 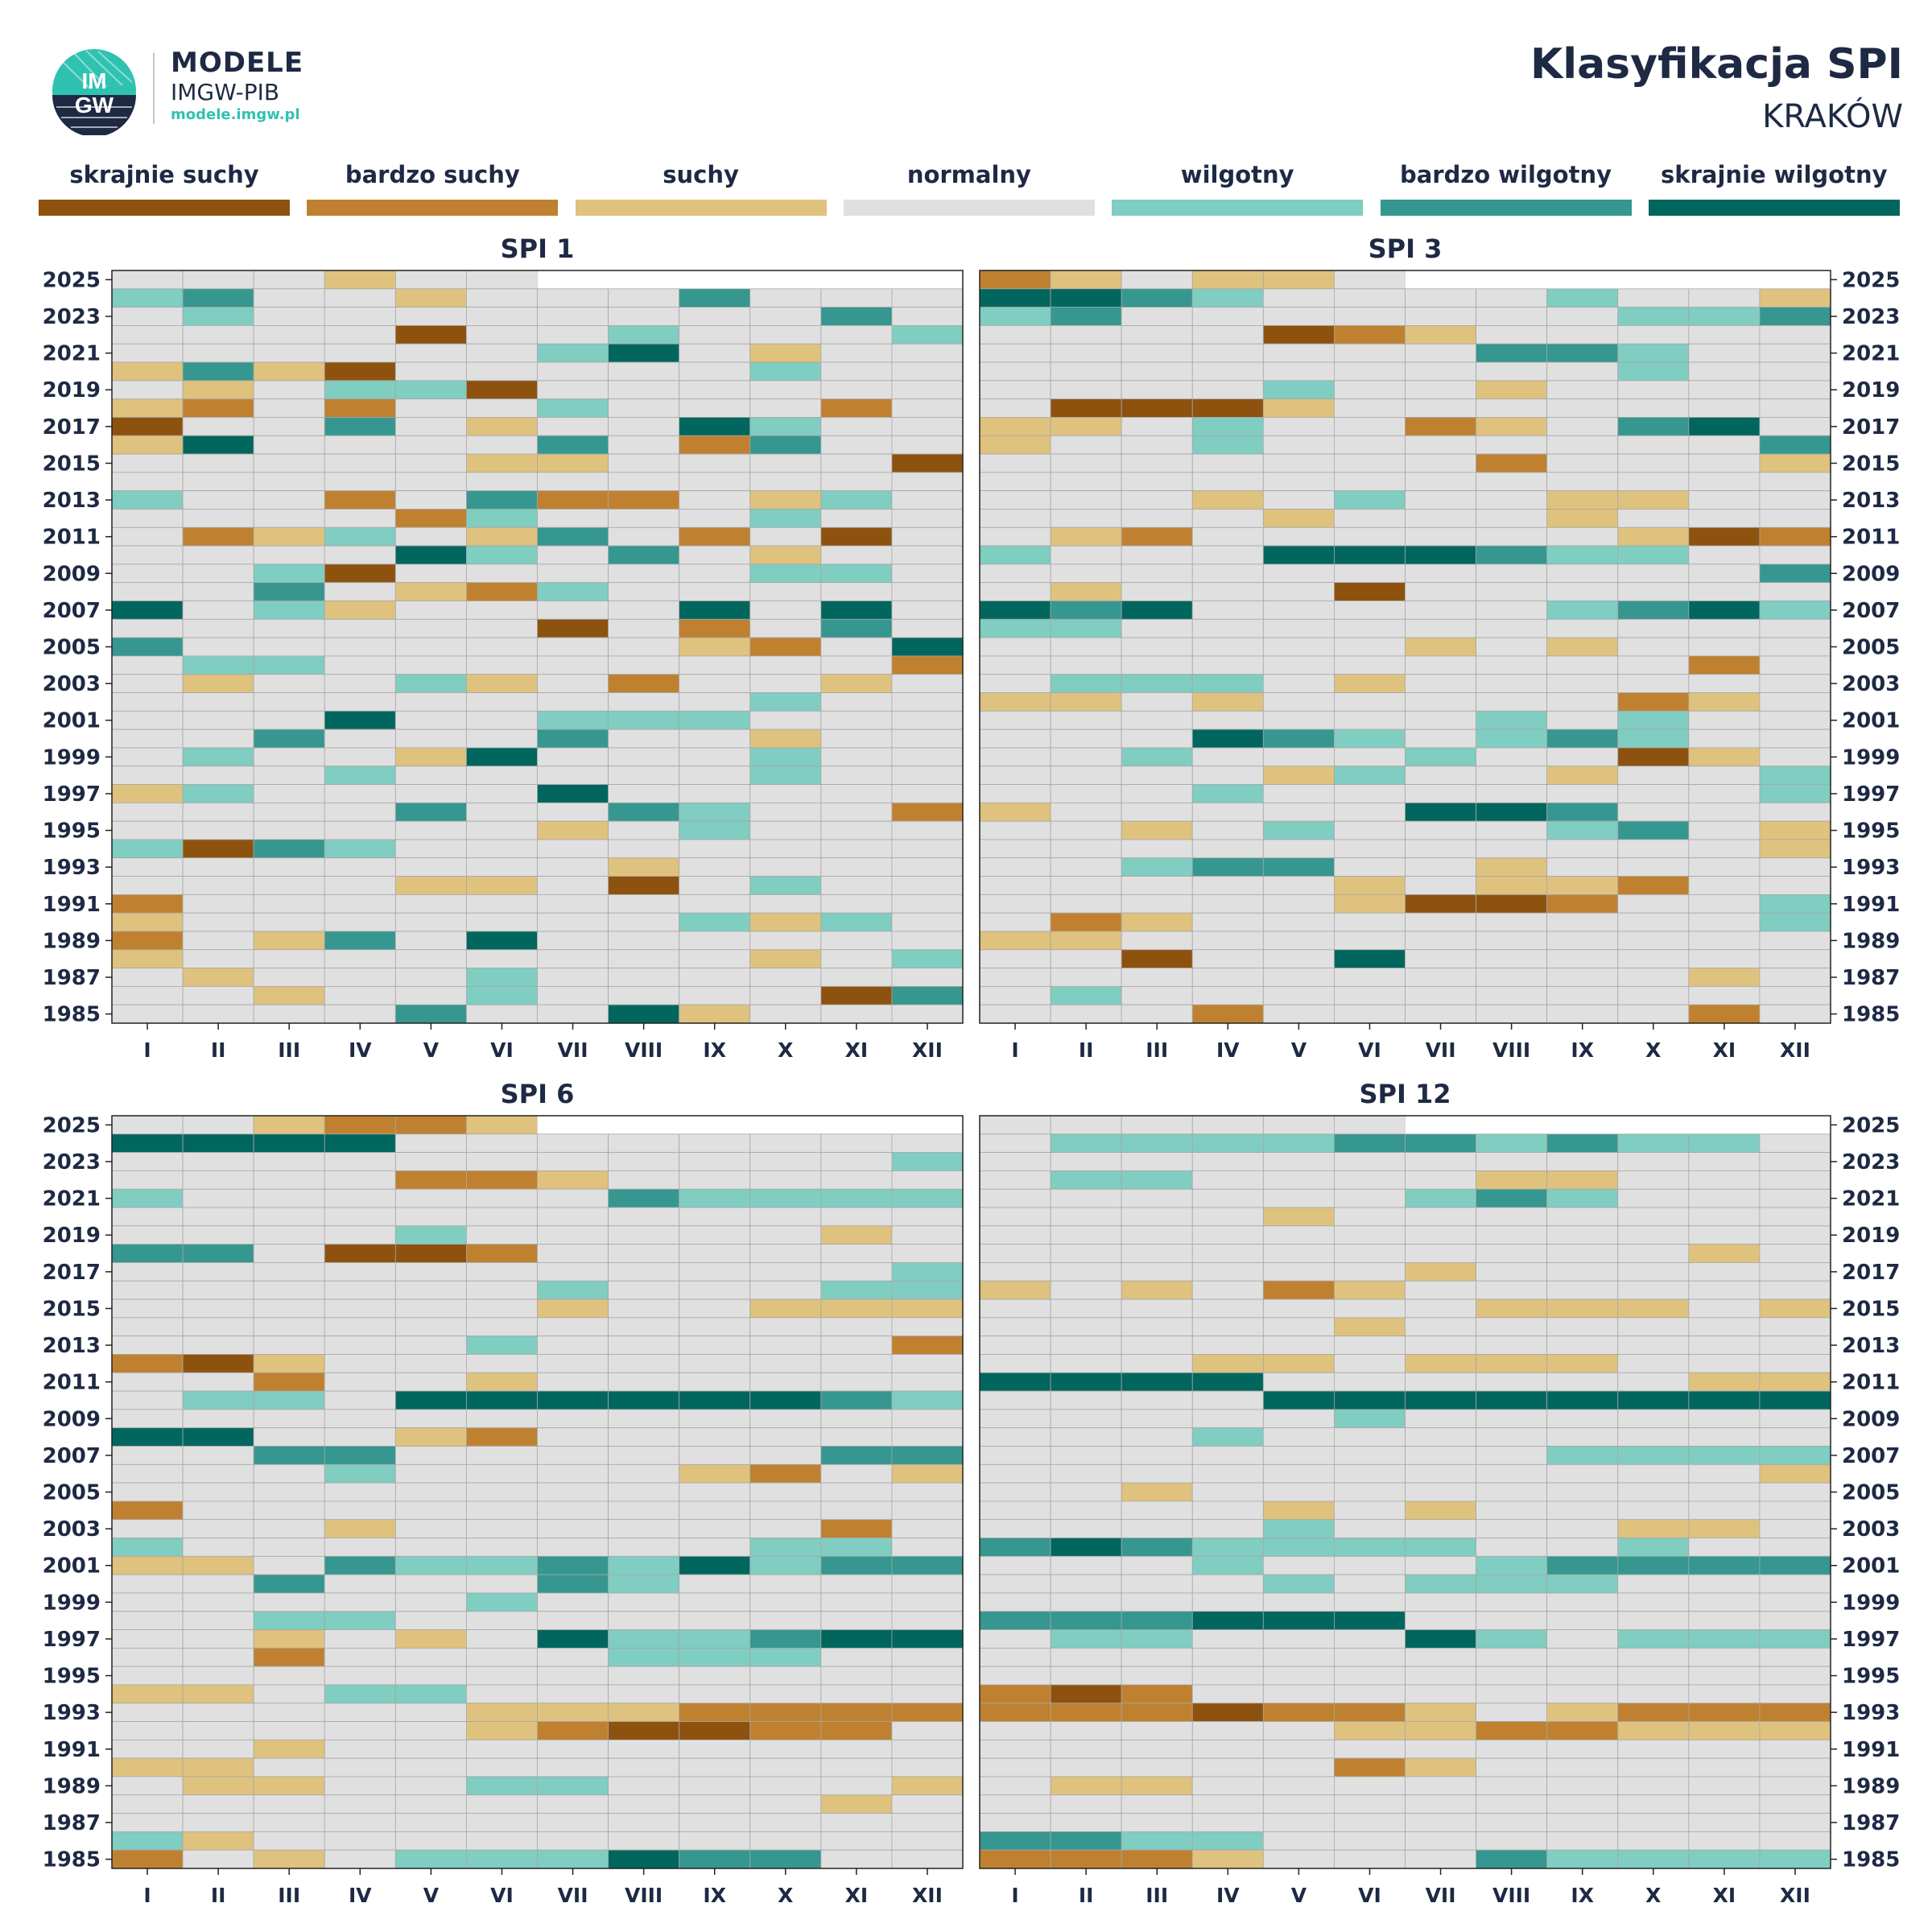 What do you see at coordinates (644, 1895) in the screenshot?
I see `x-tick-label: VIII` at bounding box center [644, 1895].